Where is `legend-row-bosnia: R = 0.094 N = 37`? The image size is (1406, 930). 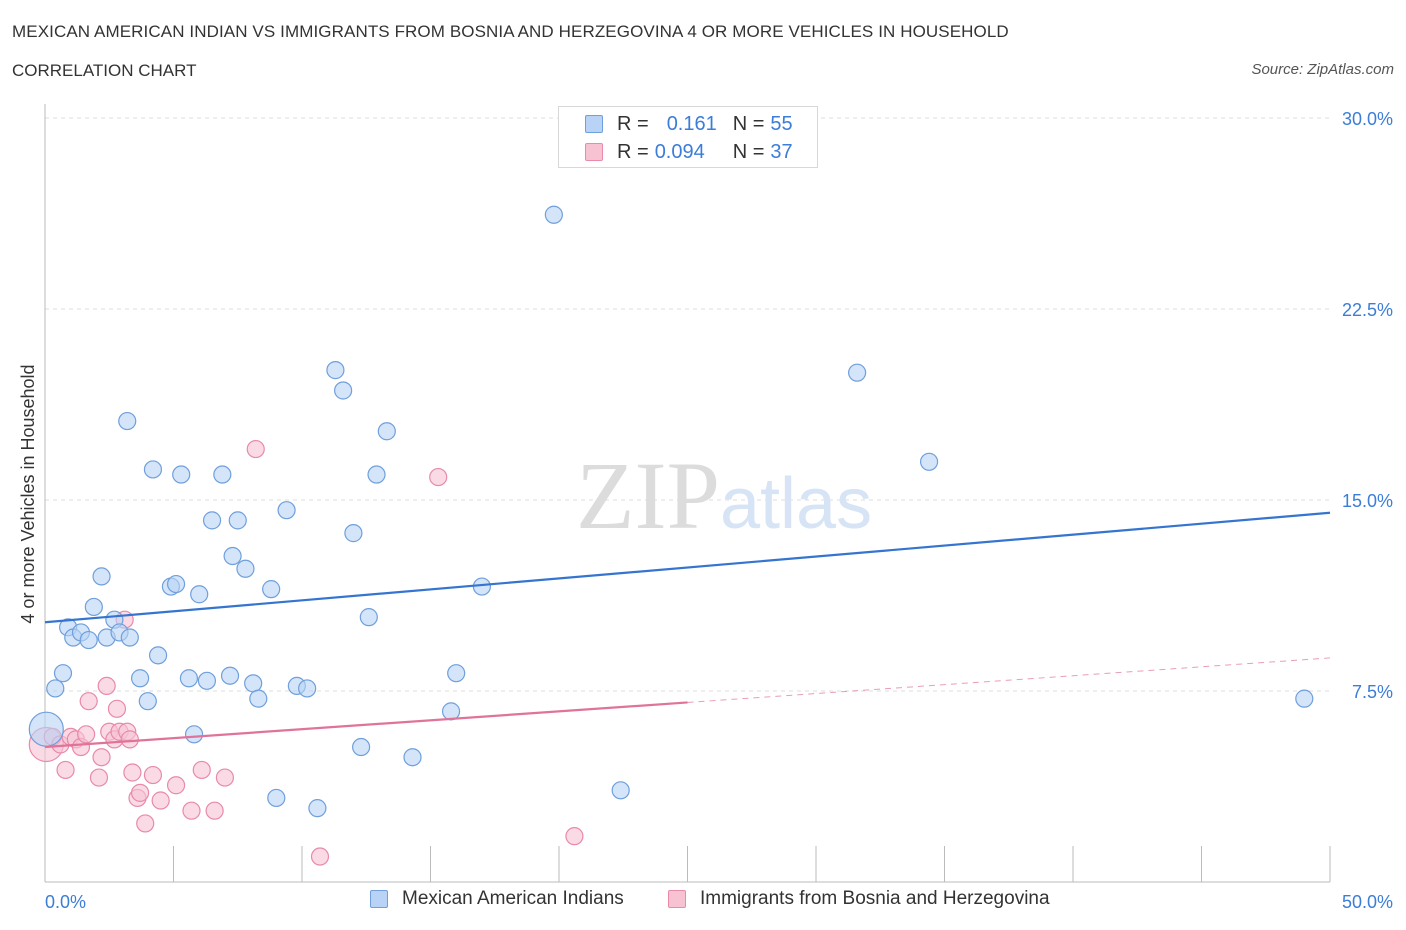
legend-row-bosnia: R = 0.094 N = 37 is located at coordinates (689, 152).